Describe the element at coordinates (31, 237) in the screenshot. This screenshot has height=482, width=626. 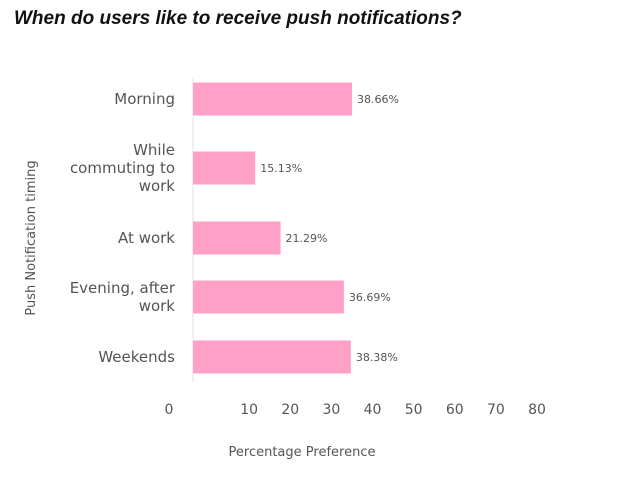
I see `y-axis-label: Push Notification timing` at that location.